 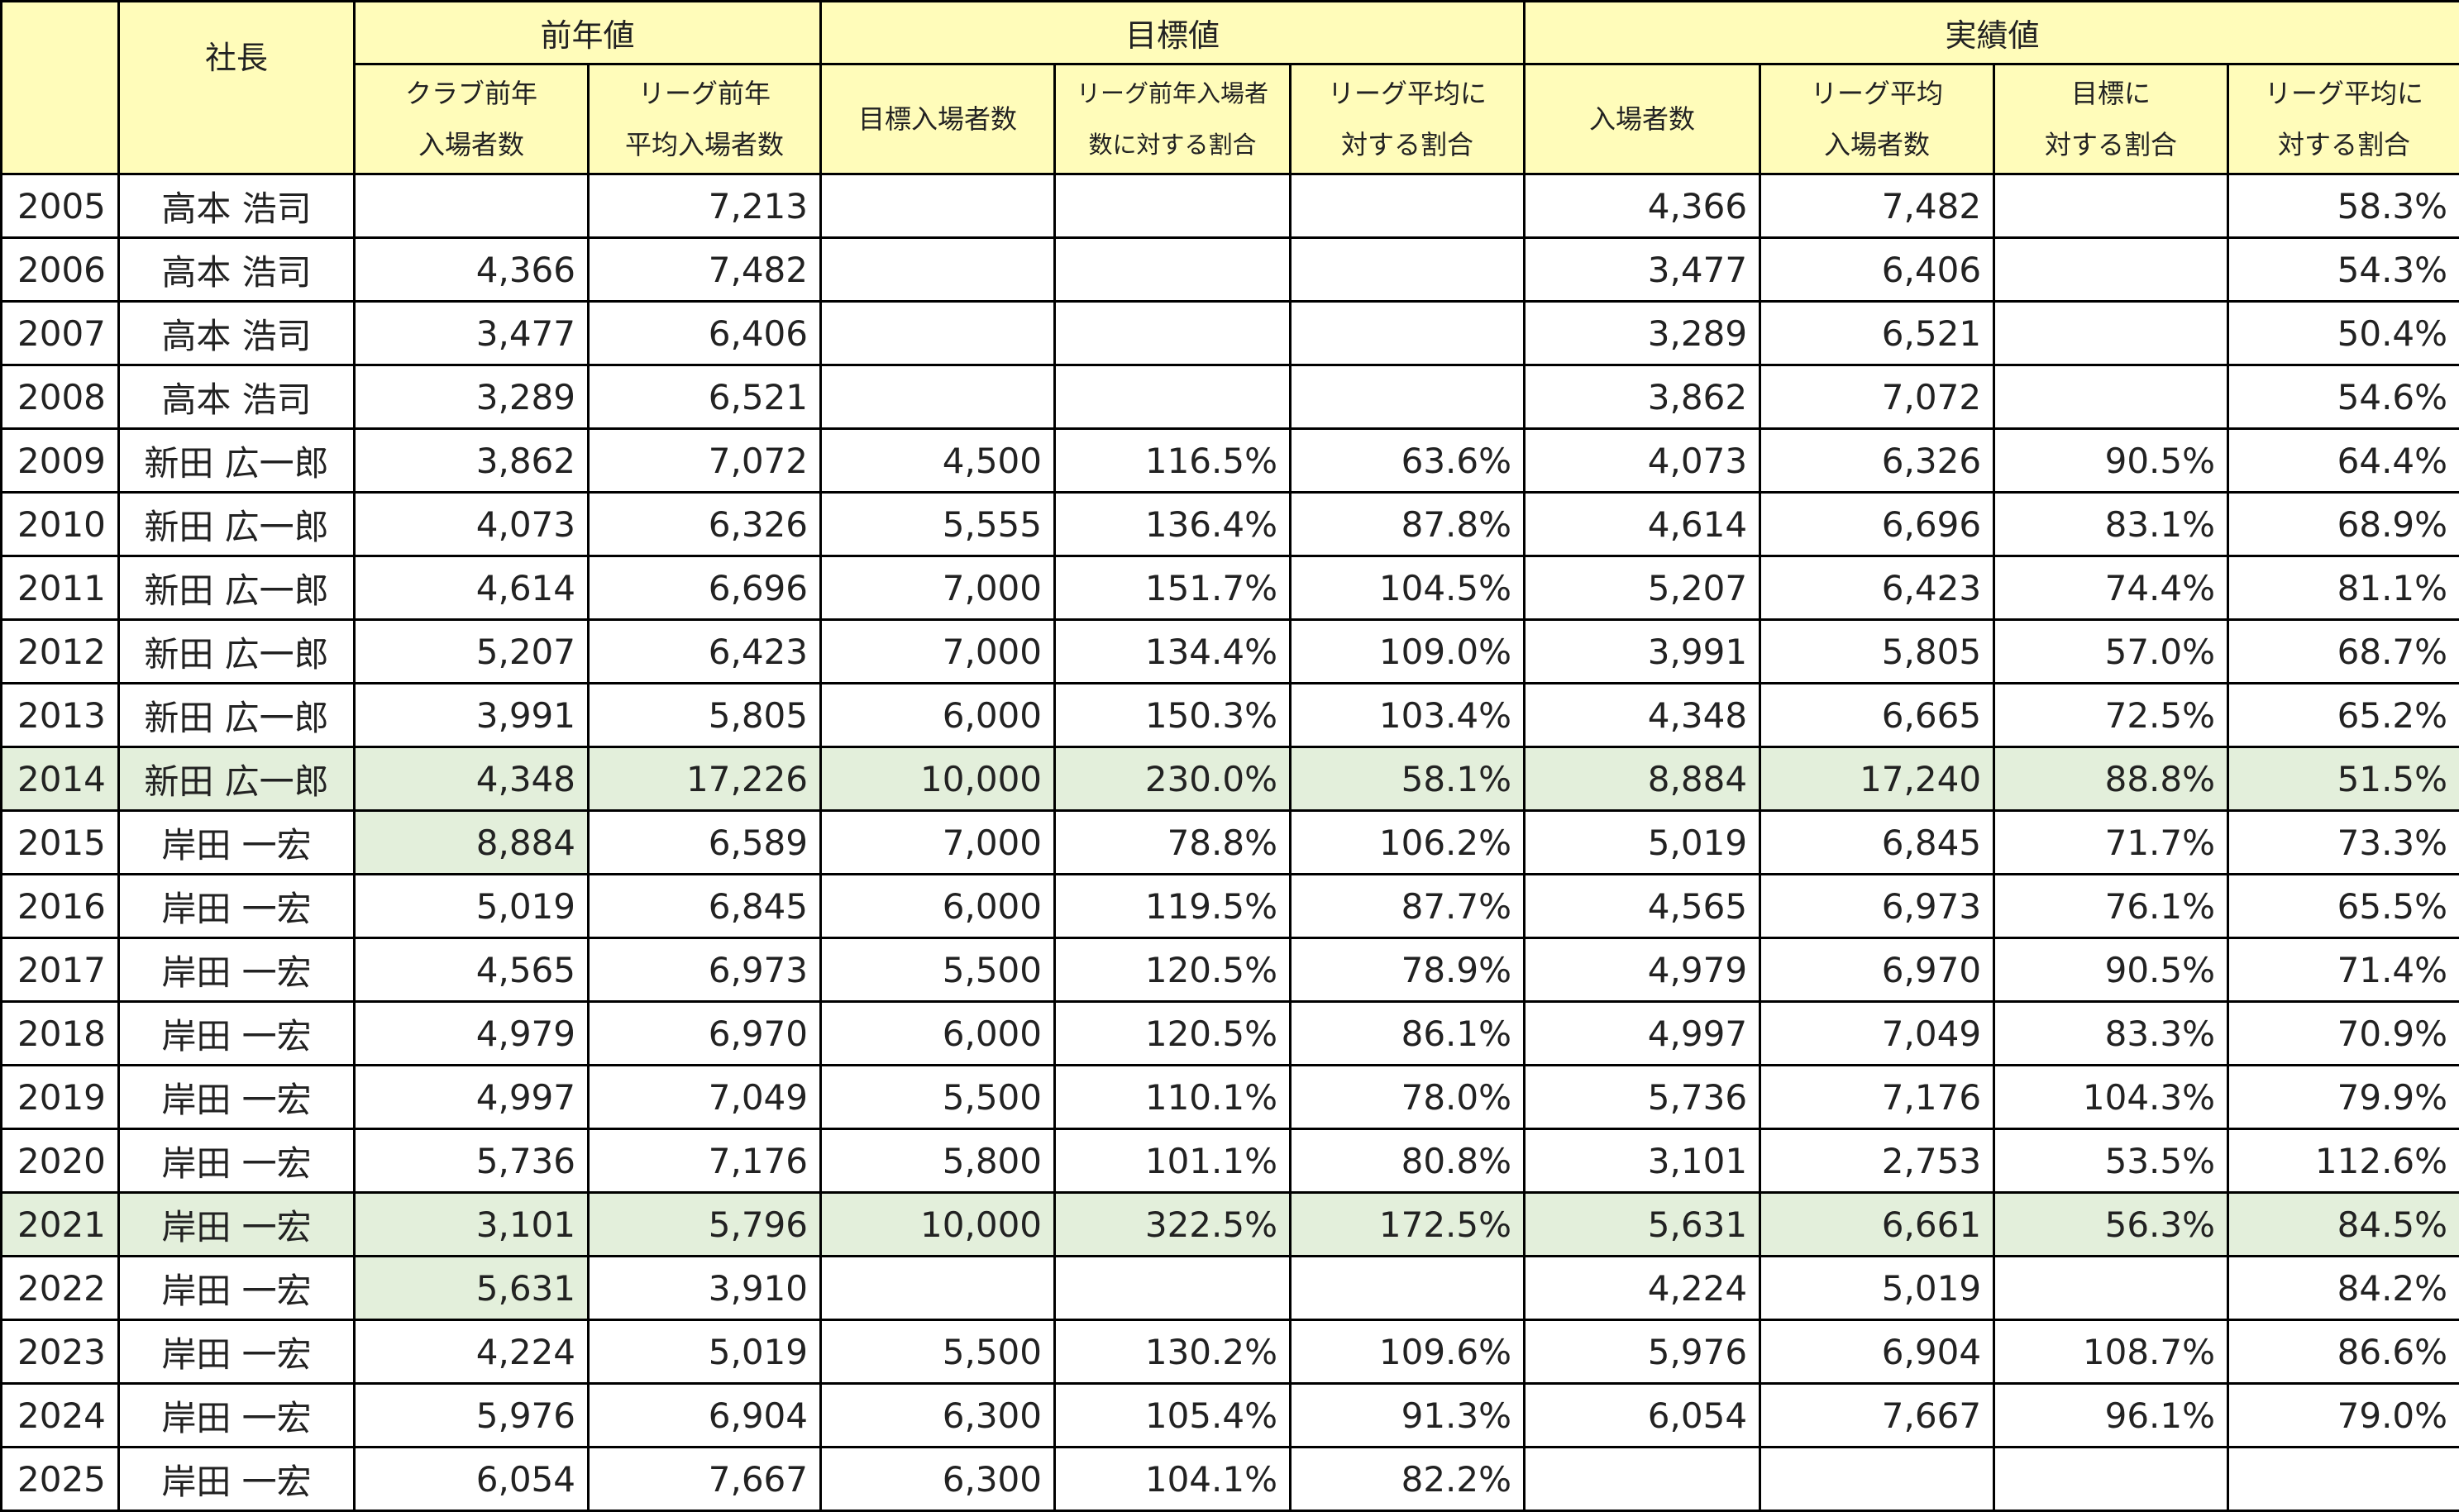 I want to click on value-cell: 83.1%, so click(x=2111, y=524).